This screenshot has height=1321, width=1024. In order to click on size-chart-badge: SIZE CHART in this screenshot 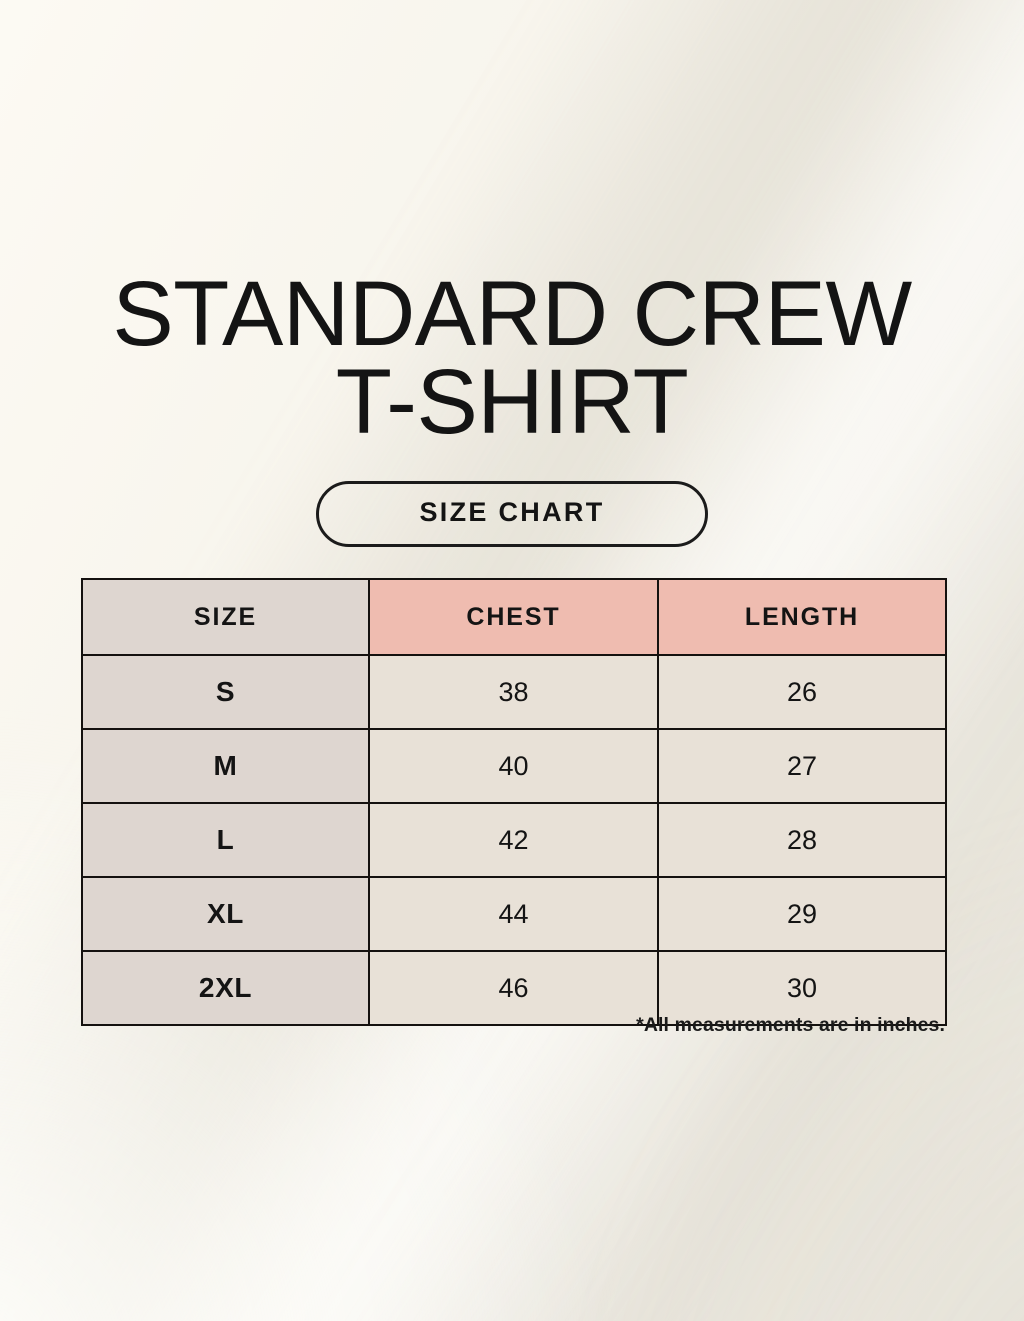, I will do `click(512, 514)`.